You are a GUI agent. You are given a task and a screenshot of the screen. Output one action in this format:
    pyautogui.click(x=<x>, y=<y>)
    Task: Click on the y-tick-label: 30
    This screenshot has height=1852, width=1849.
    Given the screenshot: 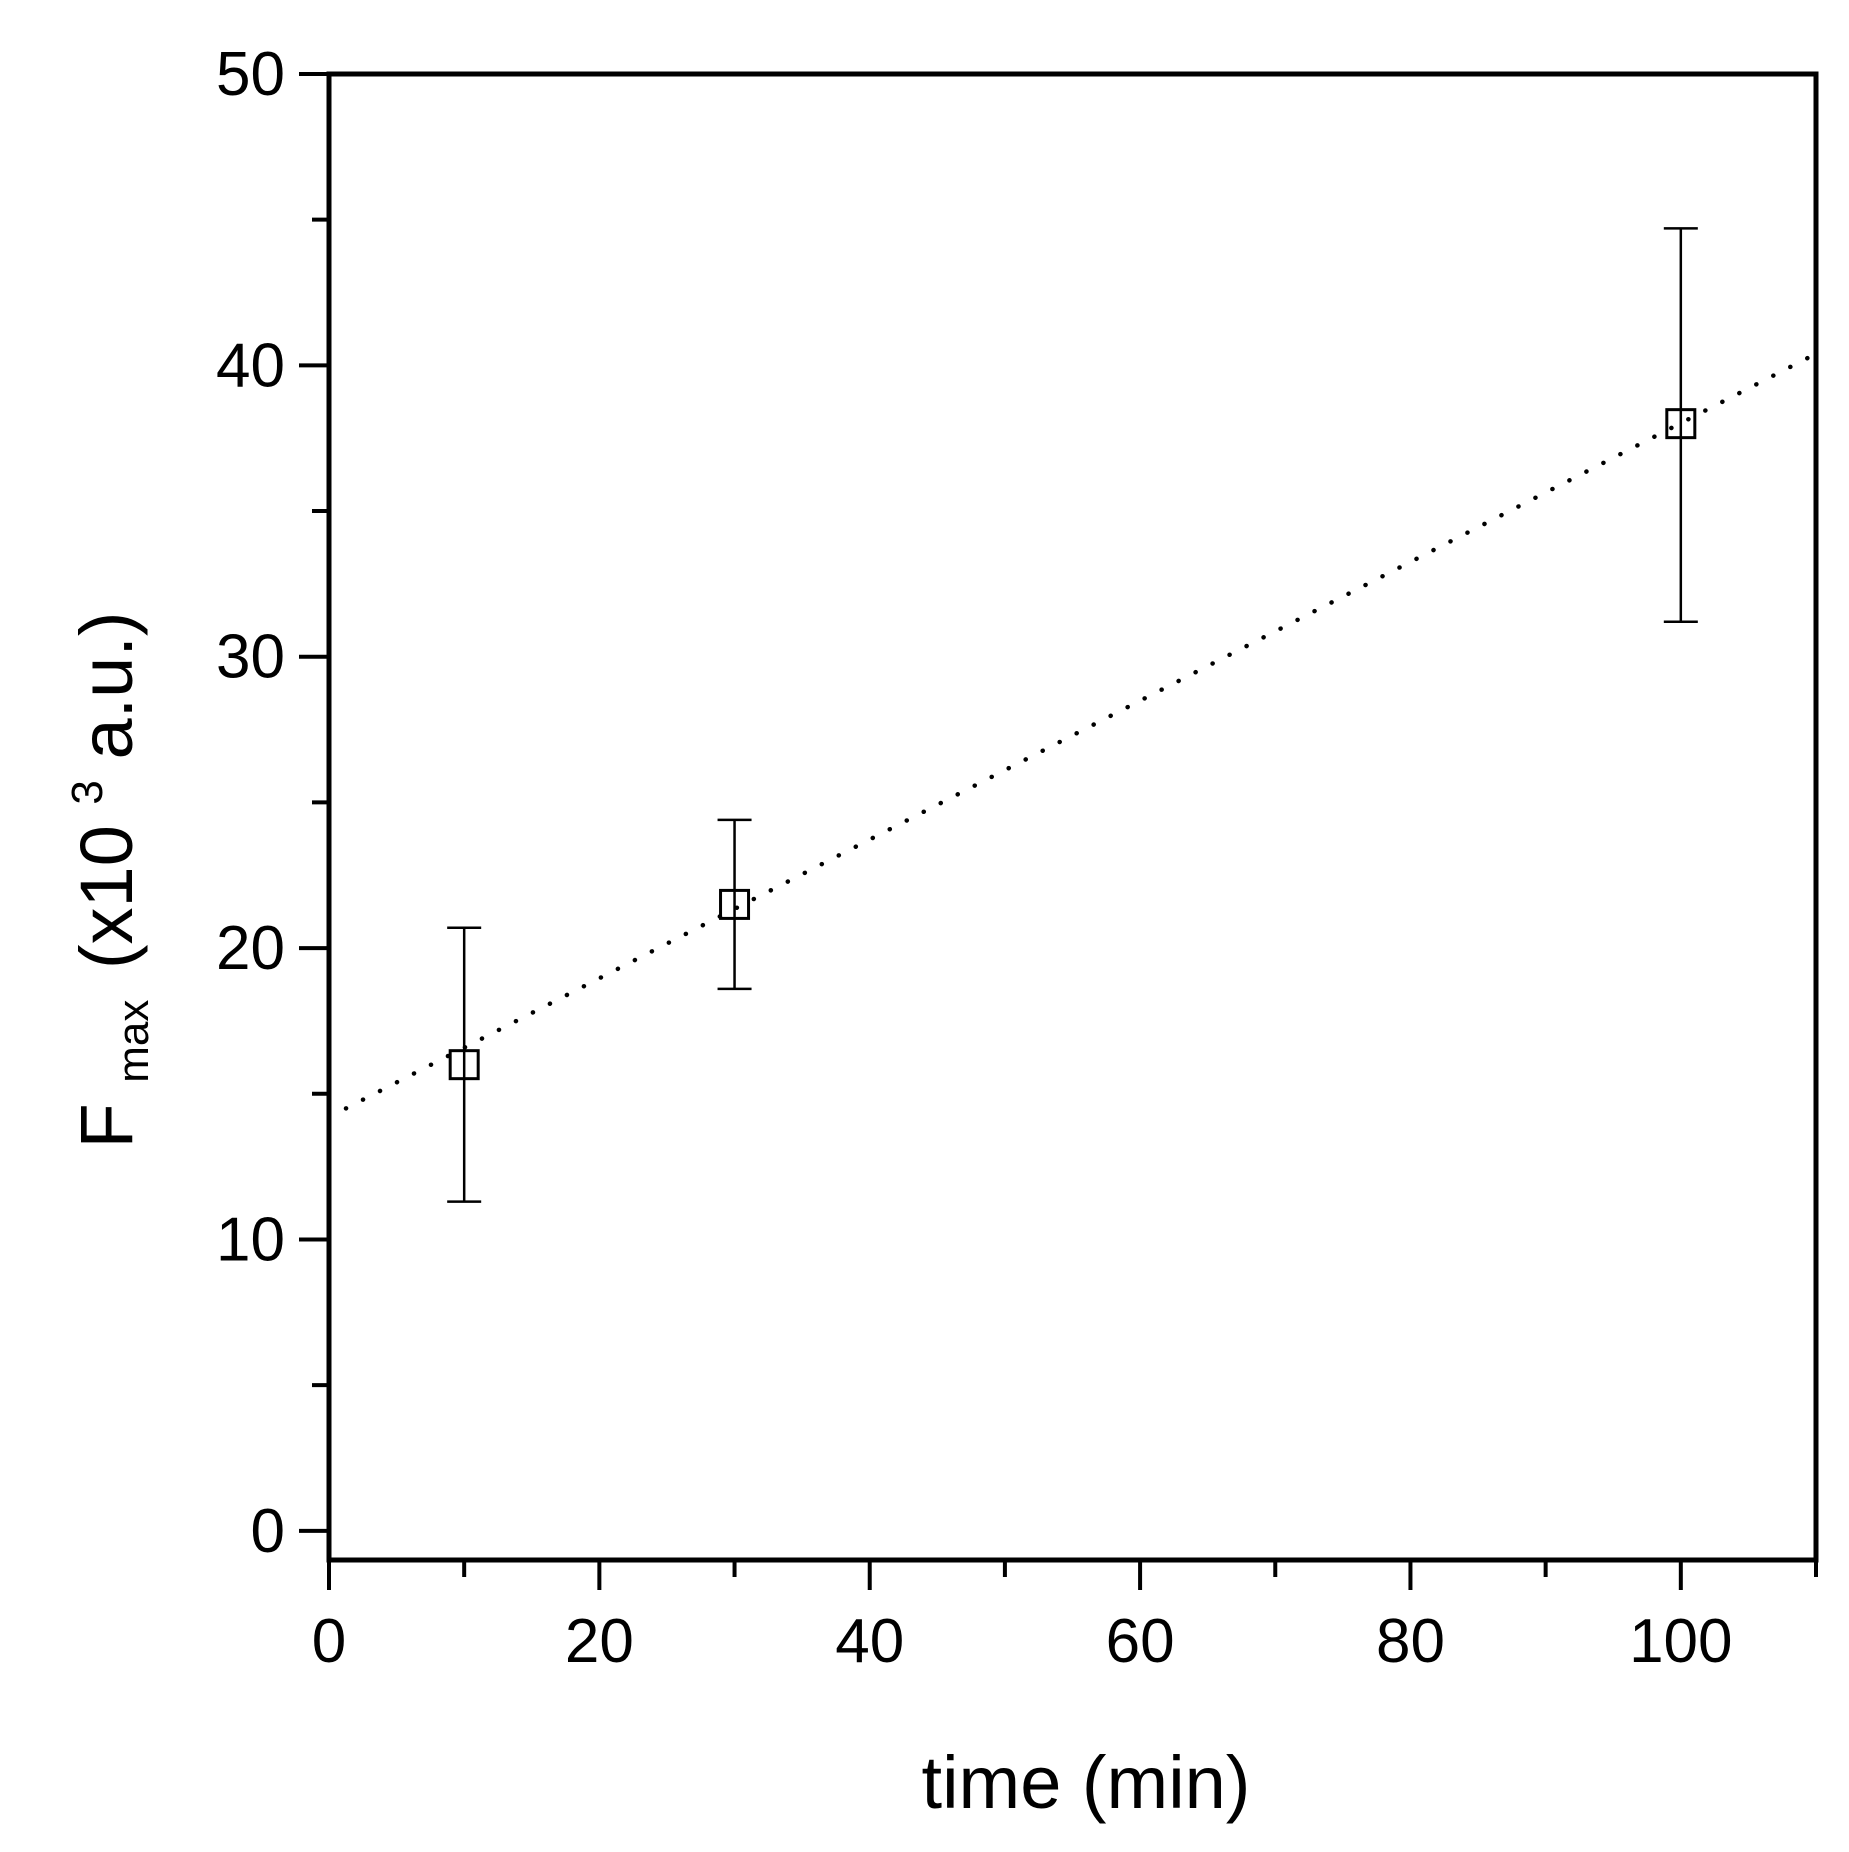 What is the action you would take?
    pyautogui.click(x=250, y=657)
    